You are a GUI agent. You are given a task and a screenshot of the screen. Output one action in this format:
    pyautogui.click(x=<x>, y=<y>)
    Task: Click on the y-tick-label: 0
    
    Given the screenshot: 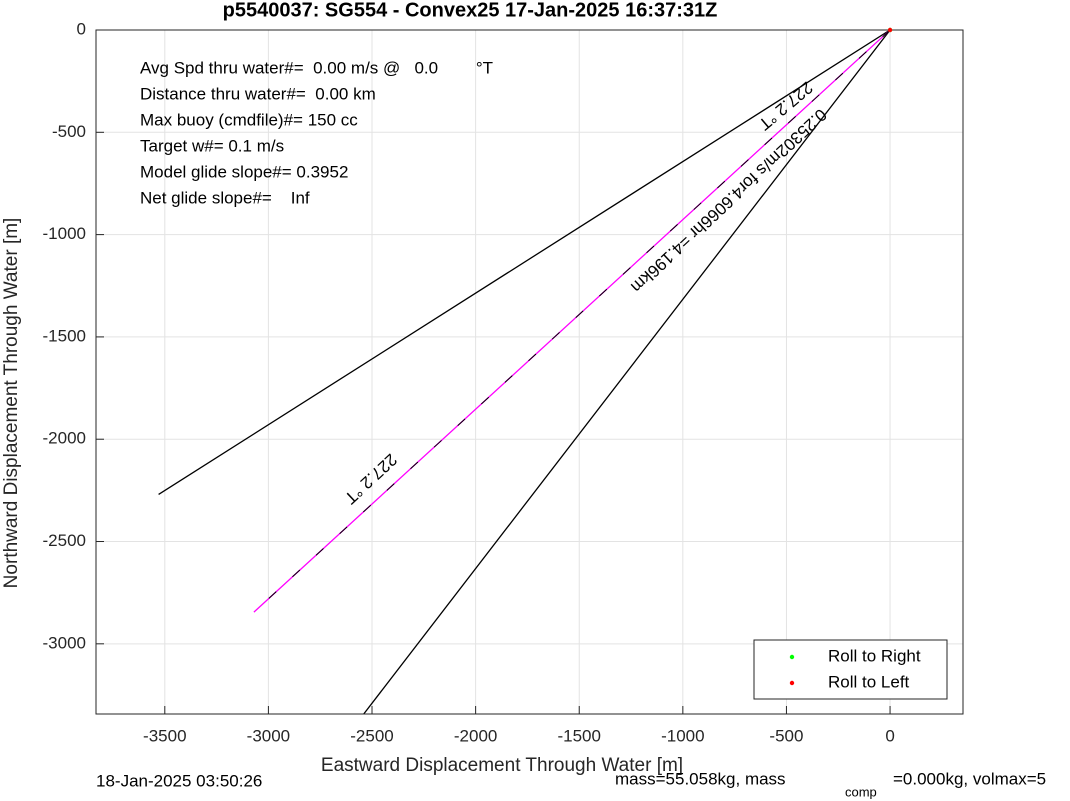 What is the action you would take?
    pyautogui.click(x=81, y=28)
    